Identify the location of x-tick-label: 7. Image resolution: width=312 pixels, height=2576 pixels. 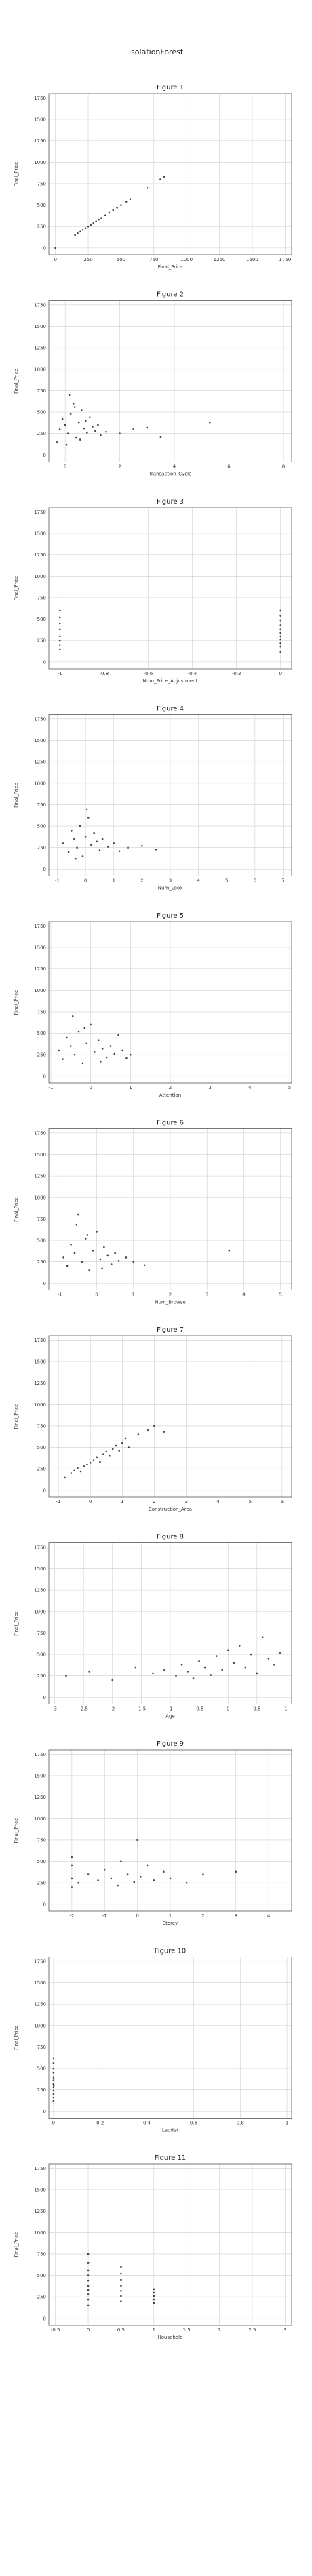
(282, 881).